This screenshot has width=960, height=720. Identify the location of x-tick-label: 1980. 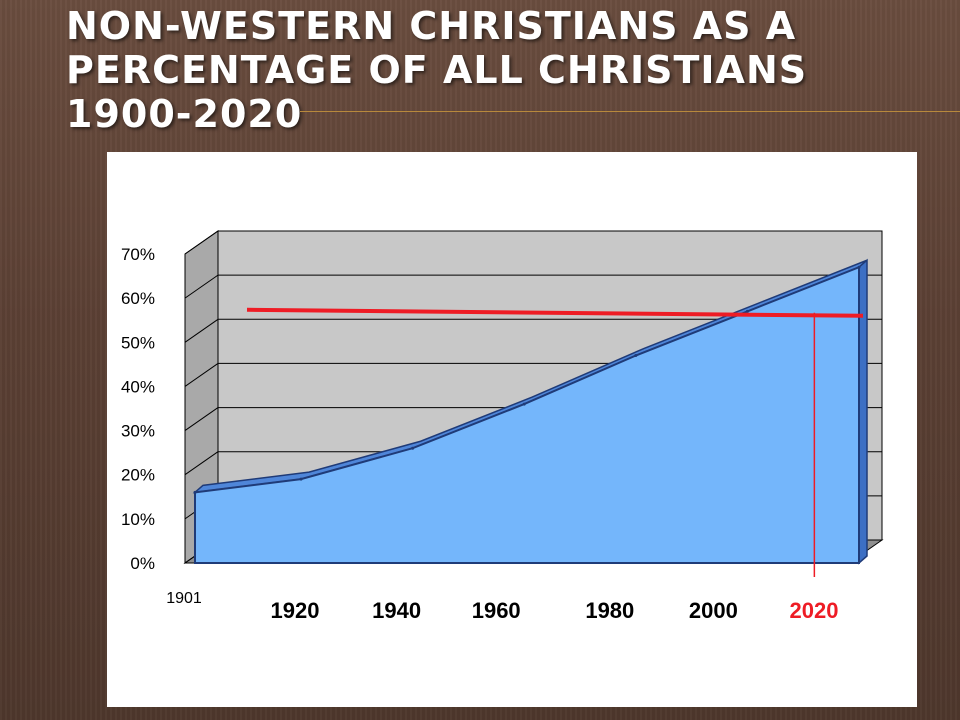
(609, 610).